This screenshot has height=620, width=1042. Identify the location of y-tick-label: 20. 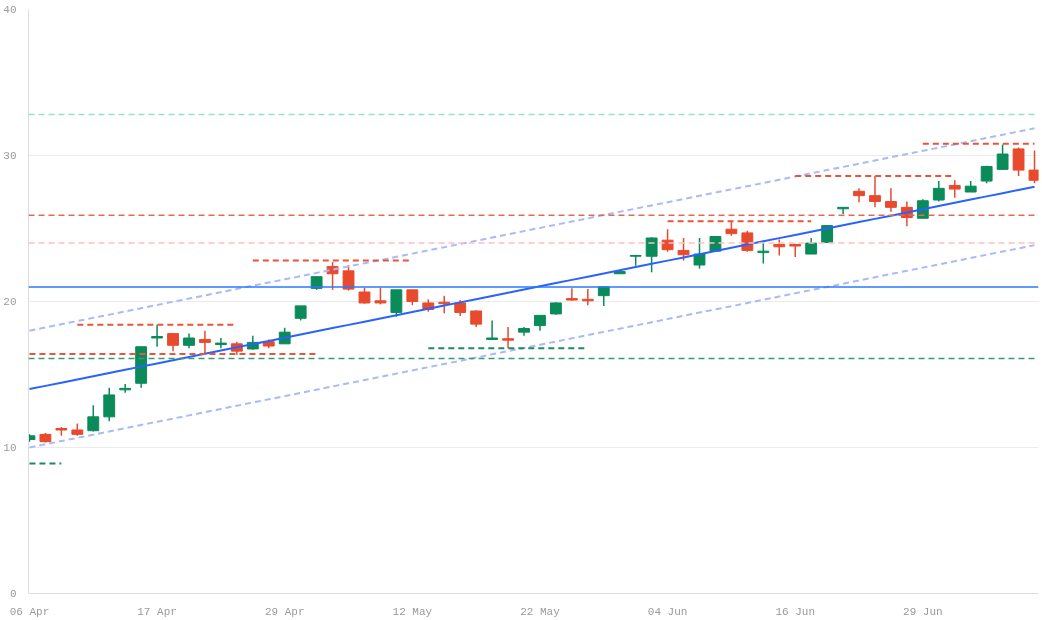
(10, 302).